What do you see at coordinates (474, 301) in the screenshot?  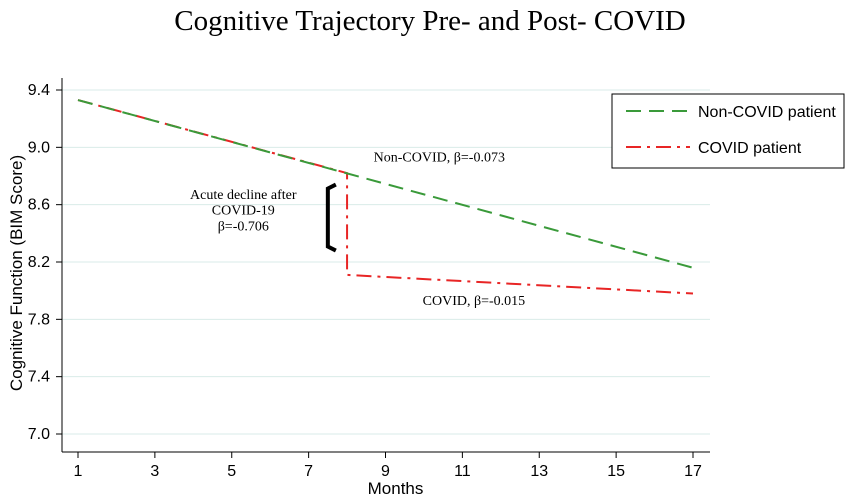 I see `annotation-covid: COVID, β=-0.015` at bounding box center [474, 301].